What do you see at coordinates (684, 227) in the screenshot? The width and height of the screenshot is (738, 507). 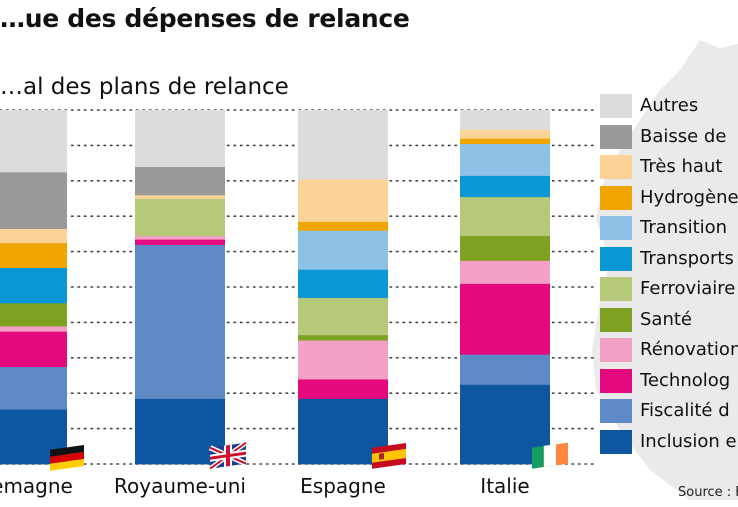 I see `legend-label: Transition` at bounding box center [684, 227].